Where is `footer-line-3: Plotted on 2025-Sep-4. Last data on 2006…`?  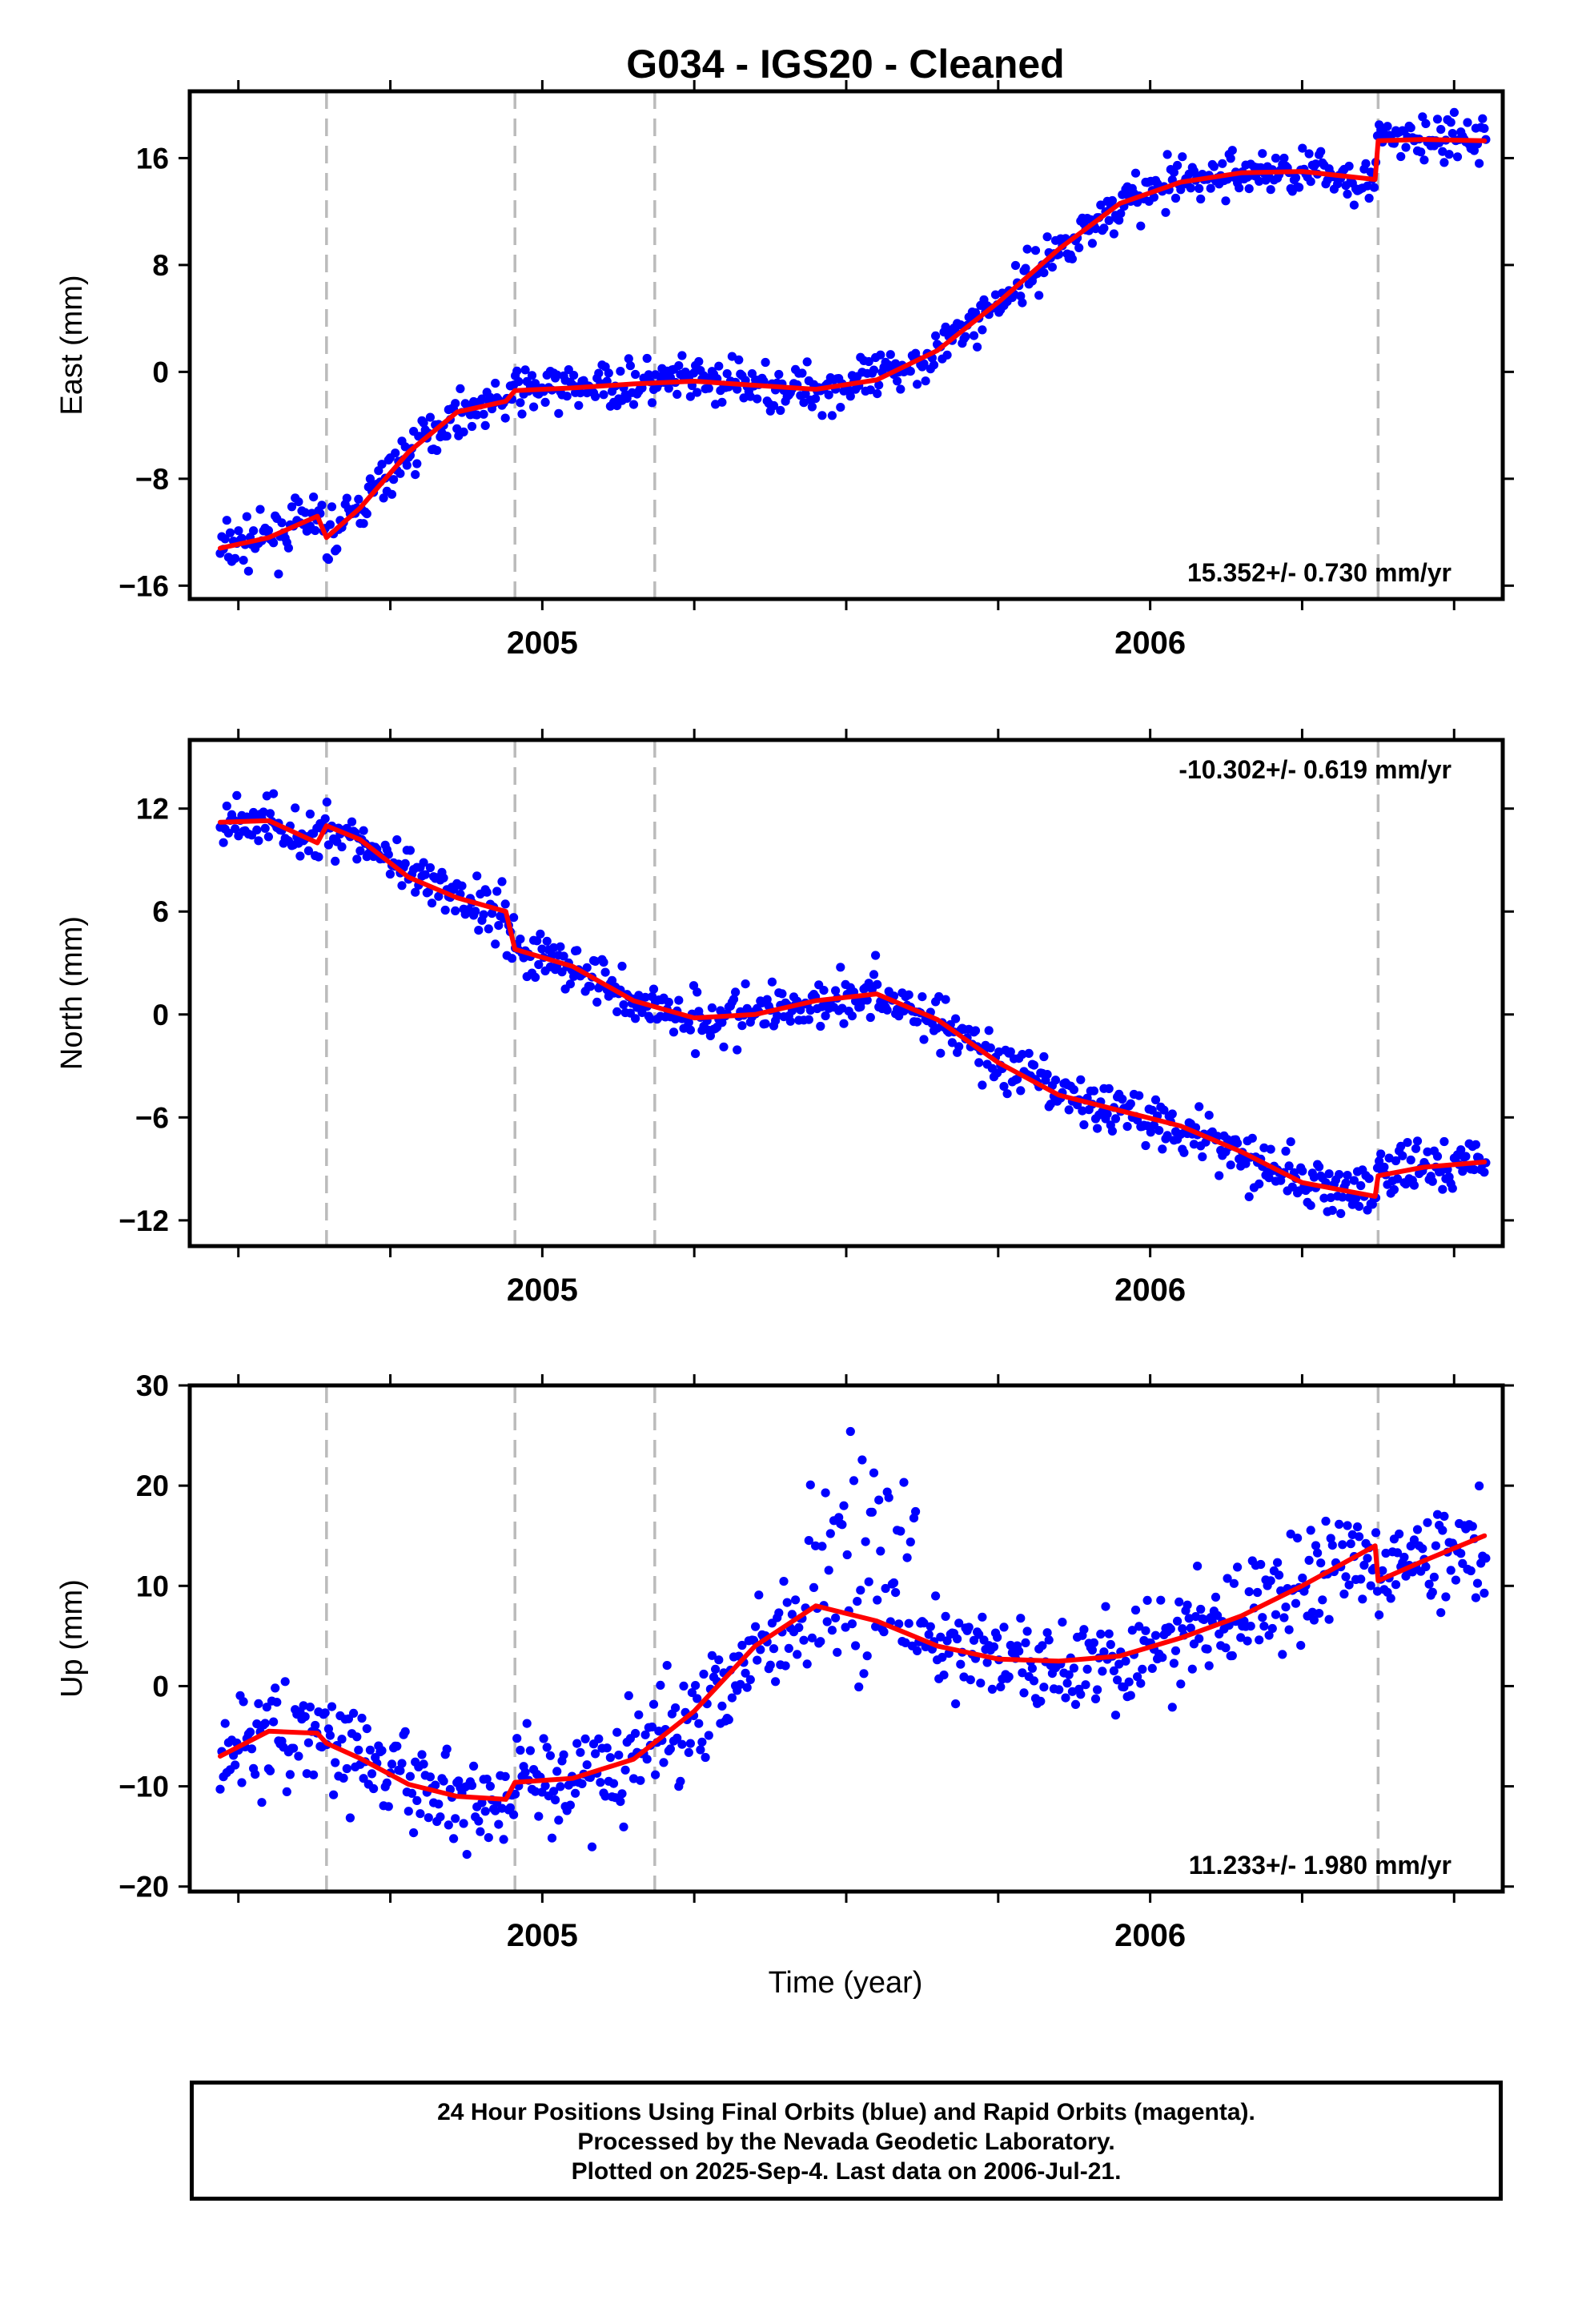 footer-line-3: Plotted on 2025-Sep-4. Last data on 2006… is located at coordinates (847, 2171).